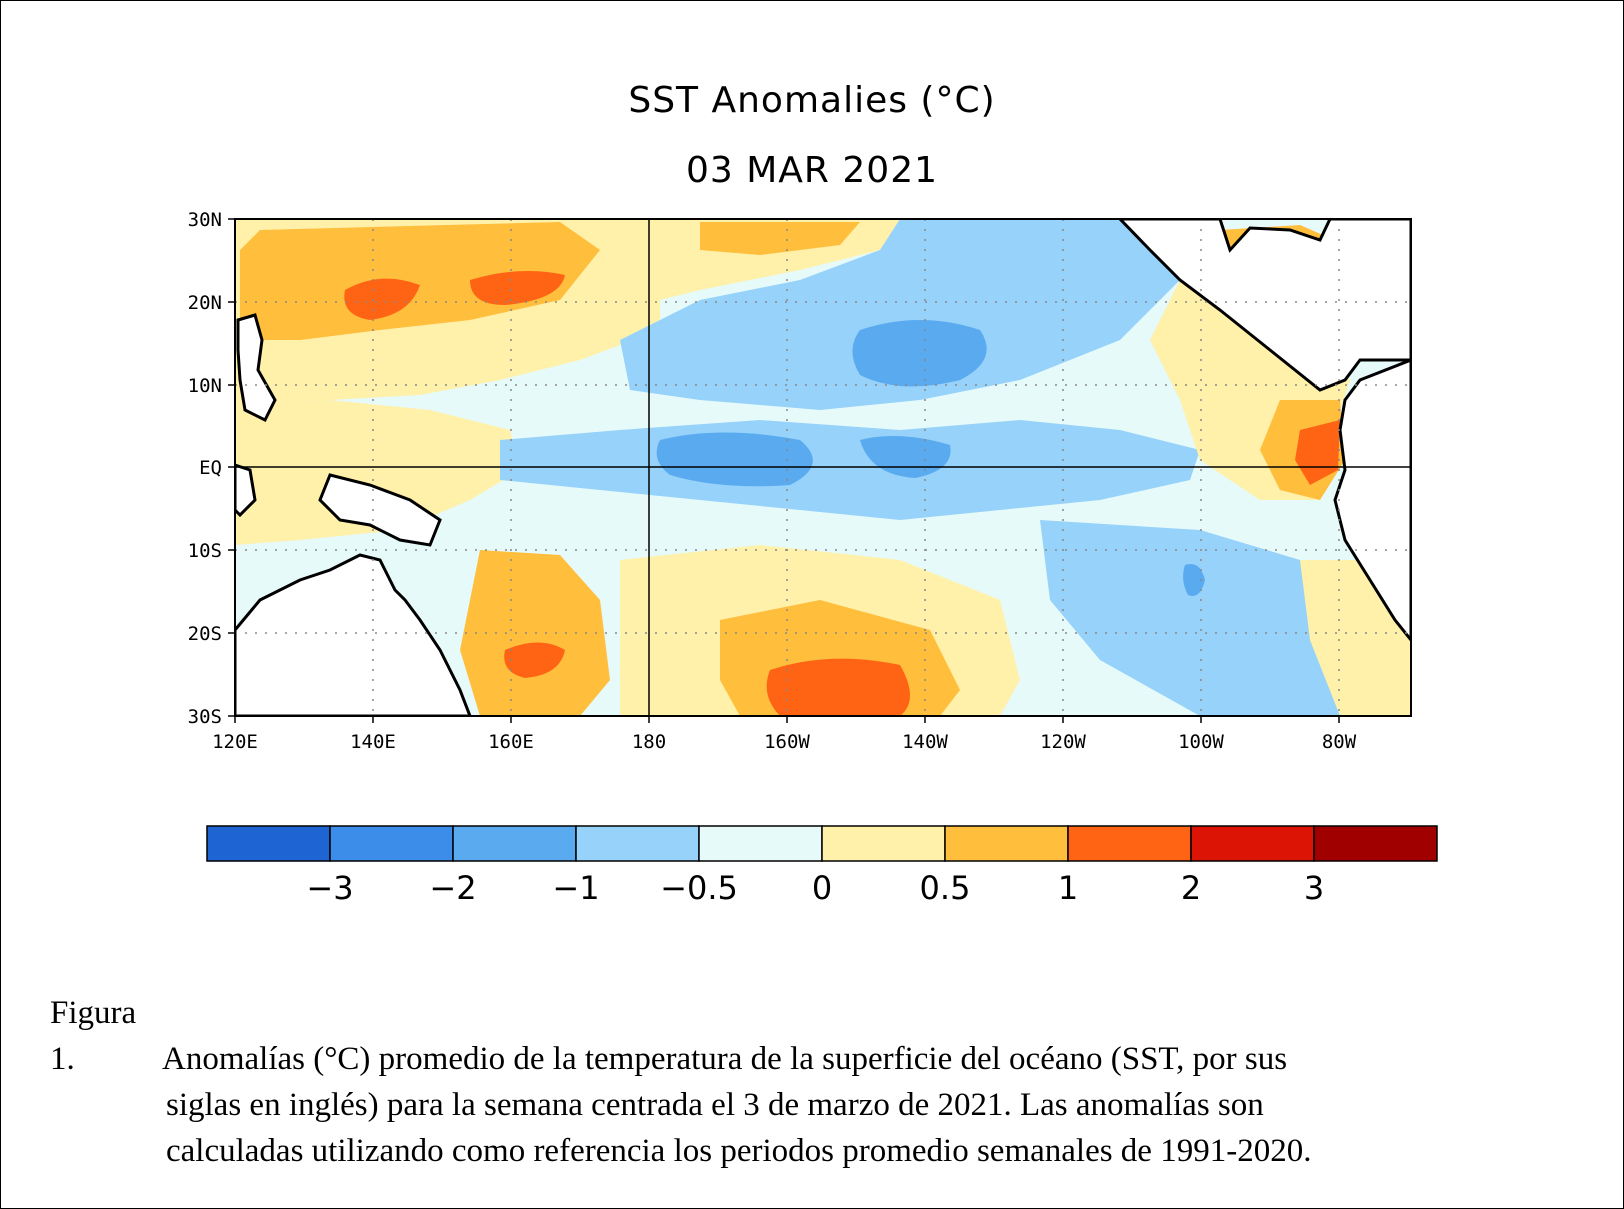 This screenshot has width=1624, height=1209. Describe the element at coordinates (1201, 742) in the screenshot. I see `lon-label-100w: 100W` at that location.